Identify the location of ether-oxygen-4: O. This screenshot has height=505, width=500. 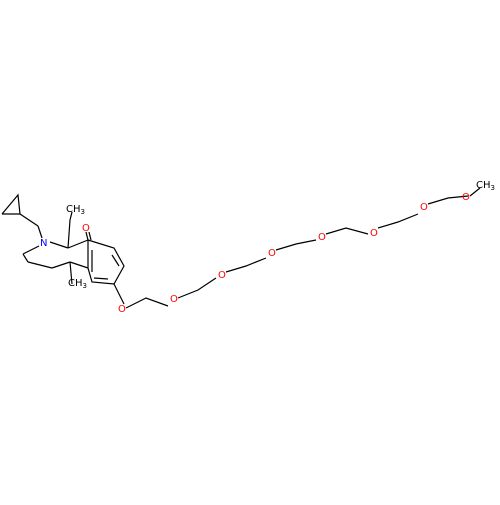
(272, 253).